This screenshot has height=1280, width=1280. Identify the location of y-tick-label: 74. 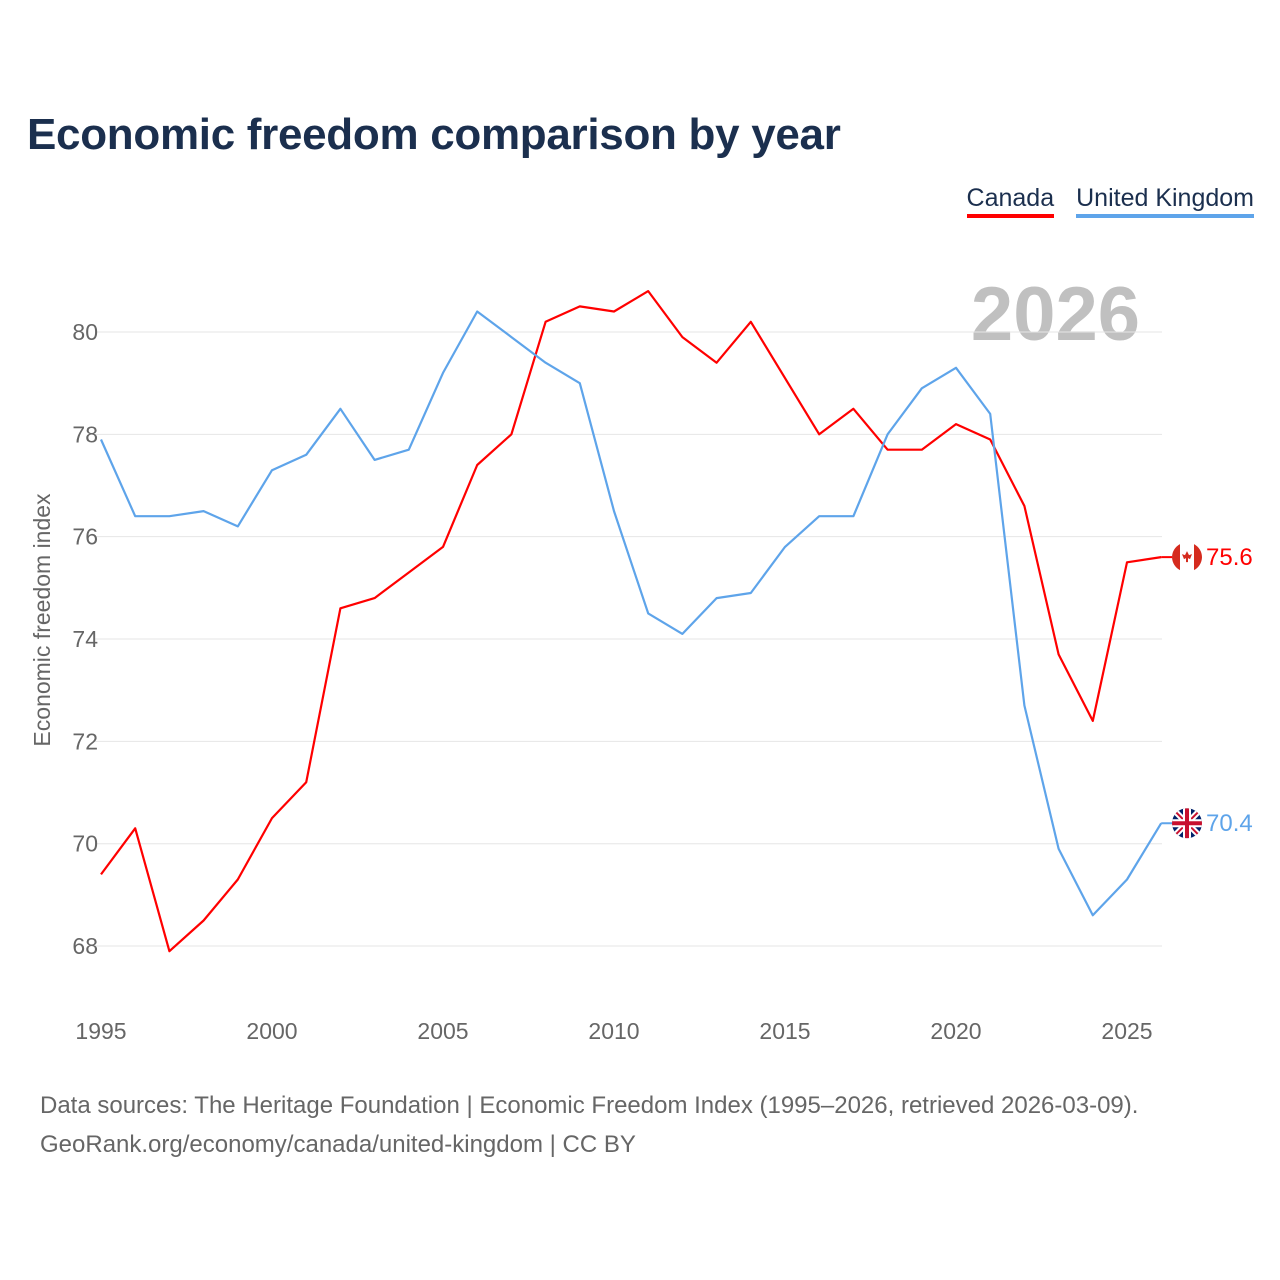
(85, 639).